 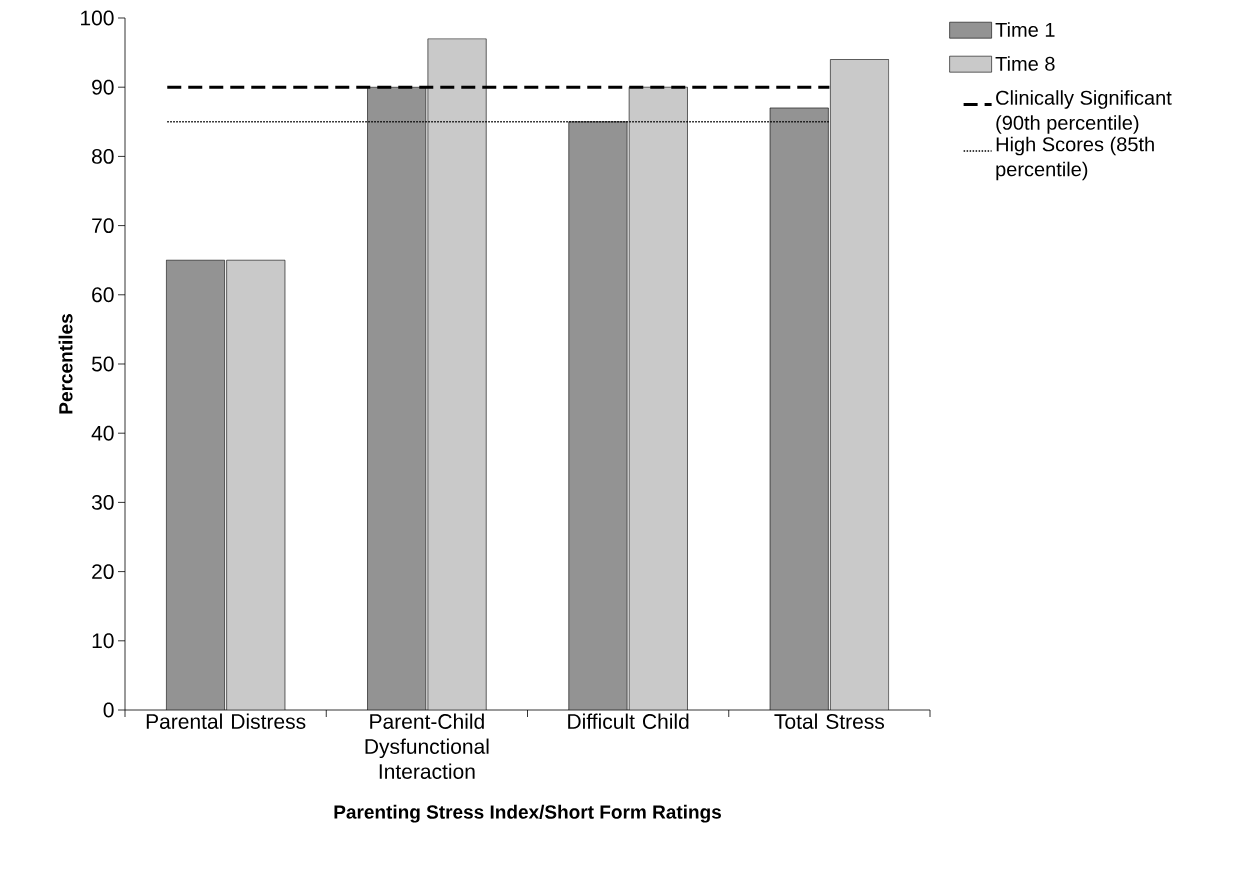 I want to click on y-tick-label: 30, so click(x=102, y=502).